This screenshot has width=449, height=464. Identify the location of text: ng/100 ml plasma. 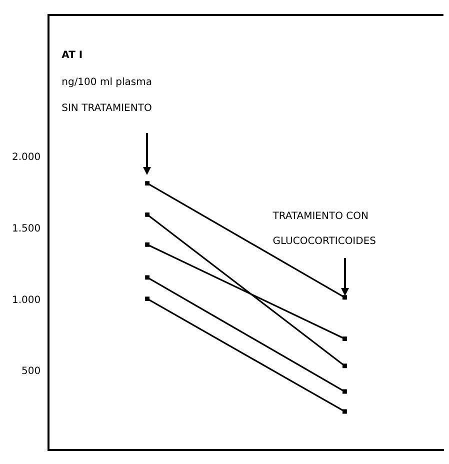
(107, 82).